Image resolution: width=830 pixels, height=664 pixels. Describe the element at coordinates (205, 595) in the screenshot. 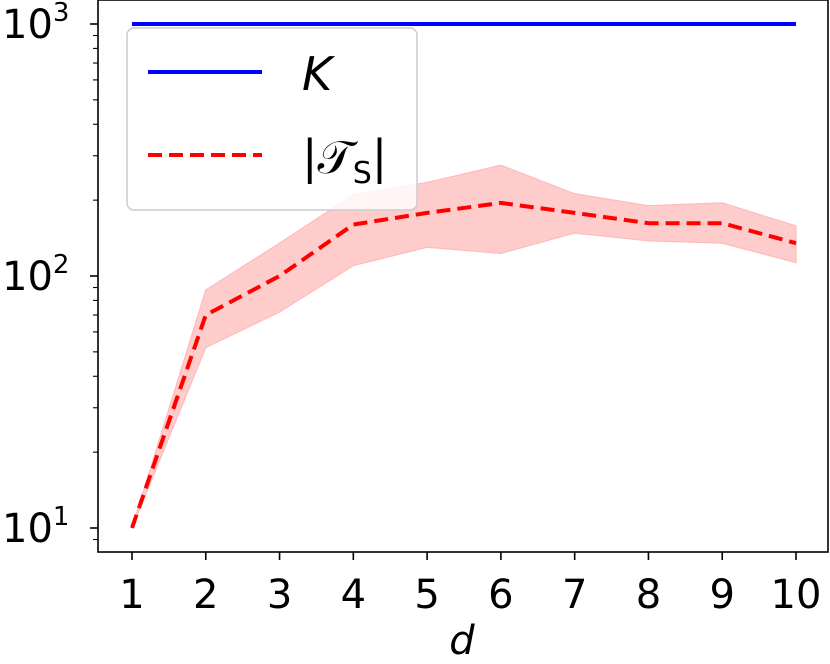

I see `x-tick-label-1: 2` at that location.